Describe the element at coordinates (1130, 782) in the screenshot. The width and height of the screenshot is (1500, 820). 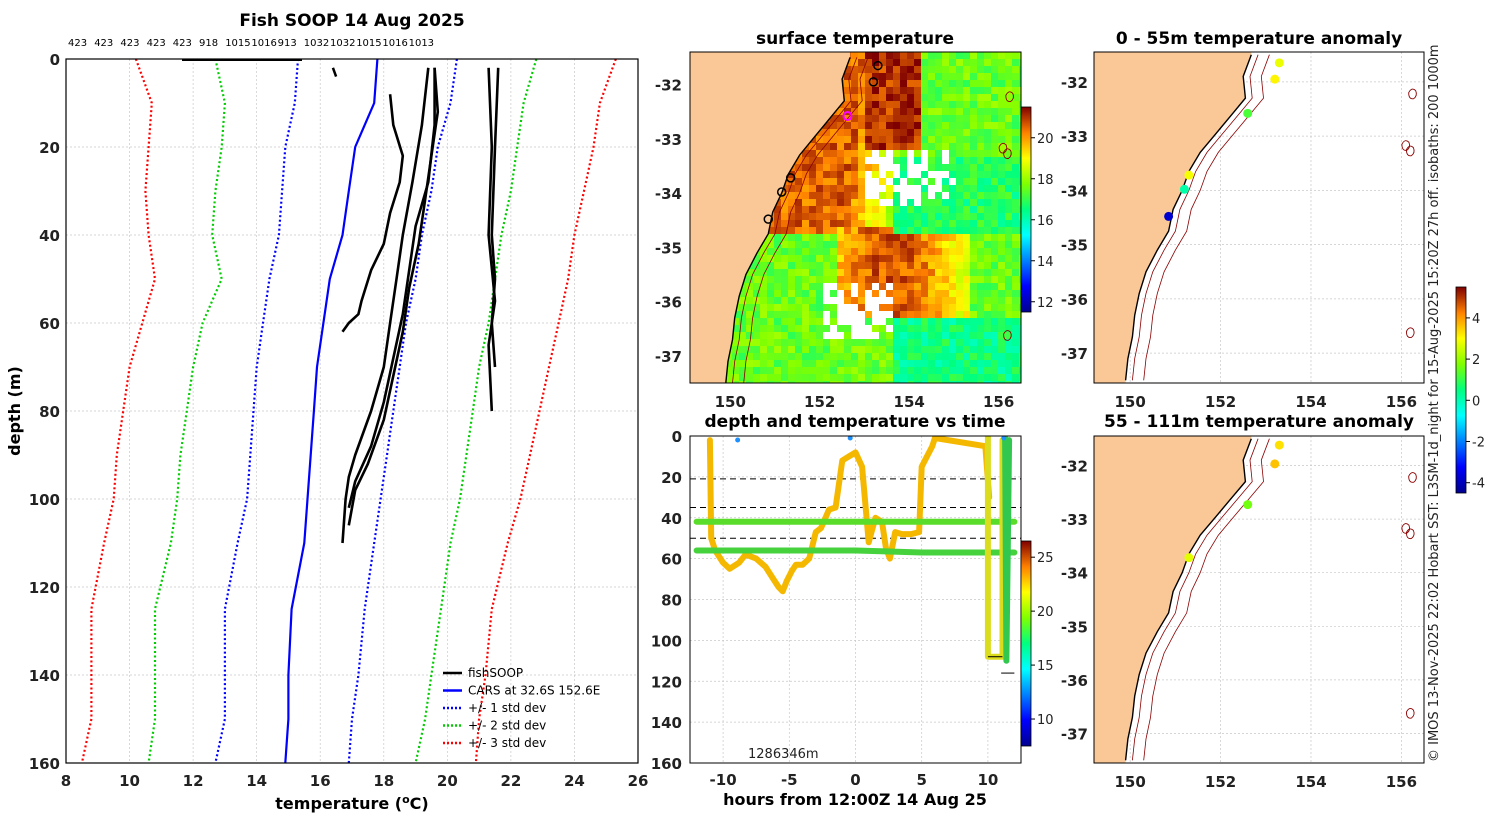
I see `anomaly-xtick-label: 150` at that location.